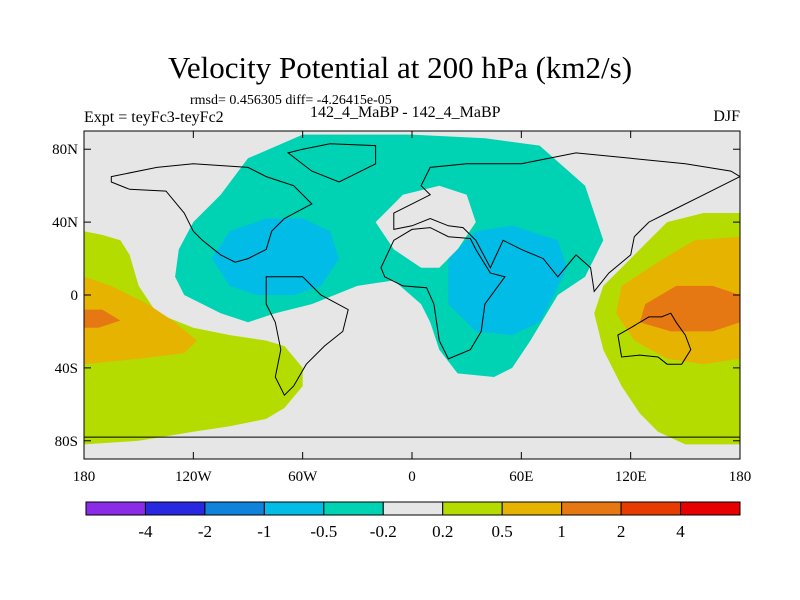 The height and width of the screenshot is (600, 800). I want to click on colorbar: -4 -2 -1 -0.5 -0.2 0.2 0.5 1 2 4, so click(413, 521).